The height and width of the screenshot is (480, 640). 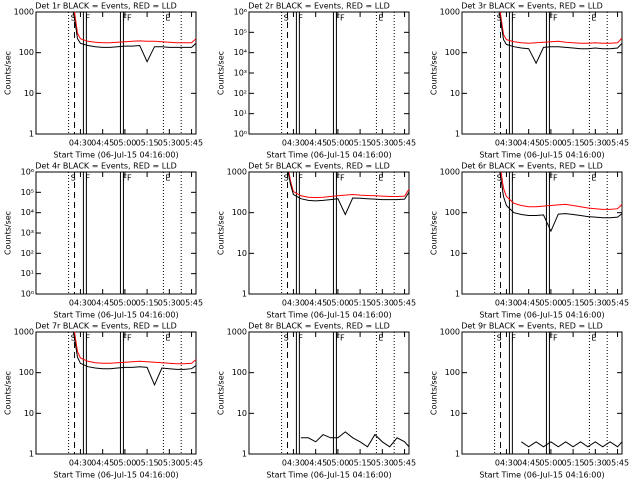 What do you see at coordinates (240, 113) in the screenshot?
I see `y-tick-label: 10¹` at bounding box center [240, 113].